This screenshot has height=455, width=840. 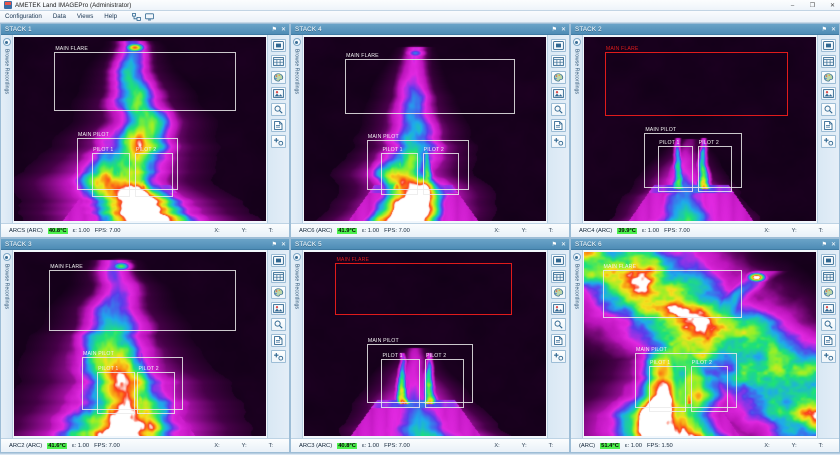 I want to click on panel-title-bar: STACK 3 ⚑ ✕, so click(x=145, y=244).